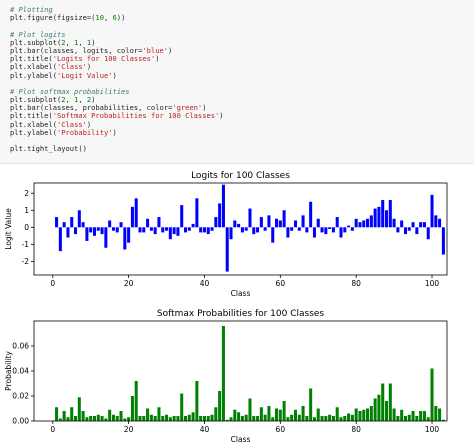  Describe the element at coordinates (20, 396) in the screenshot. I see `y-tick-label: 0.02` at that location.